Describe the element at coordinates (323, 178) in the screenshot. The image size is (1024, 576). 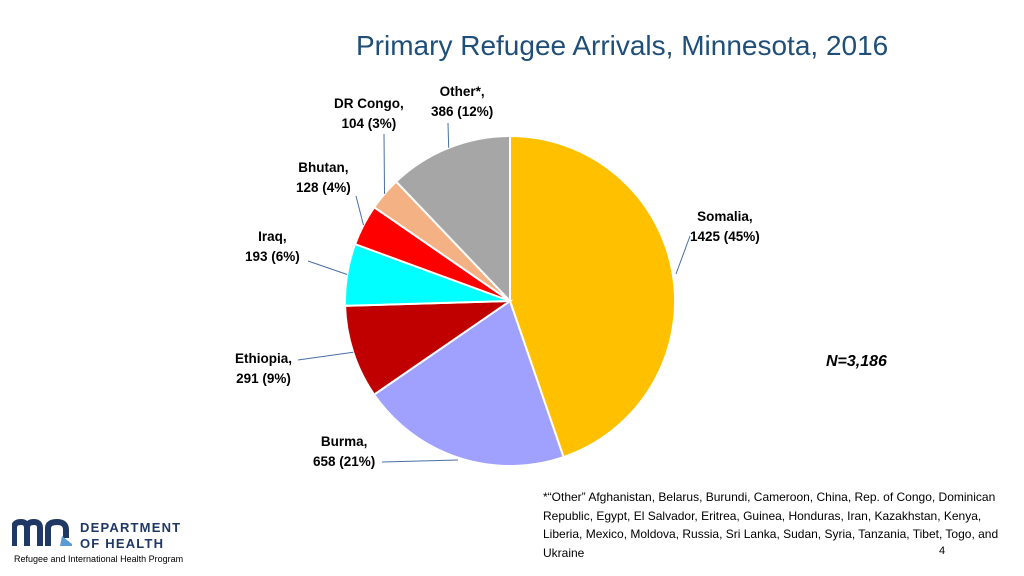
I see `slice-label-bhutan: Bhutan, 128 (4%)` at that location.